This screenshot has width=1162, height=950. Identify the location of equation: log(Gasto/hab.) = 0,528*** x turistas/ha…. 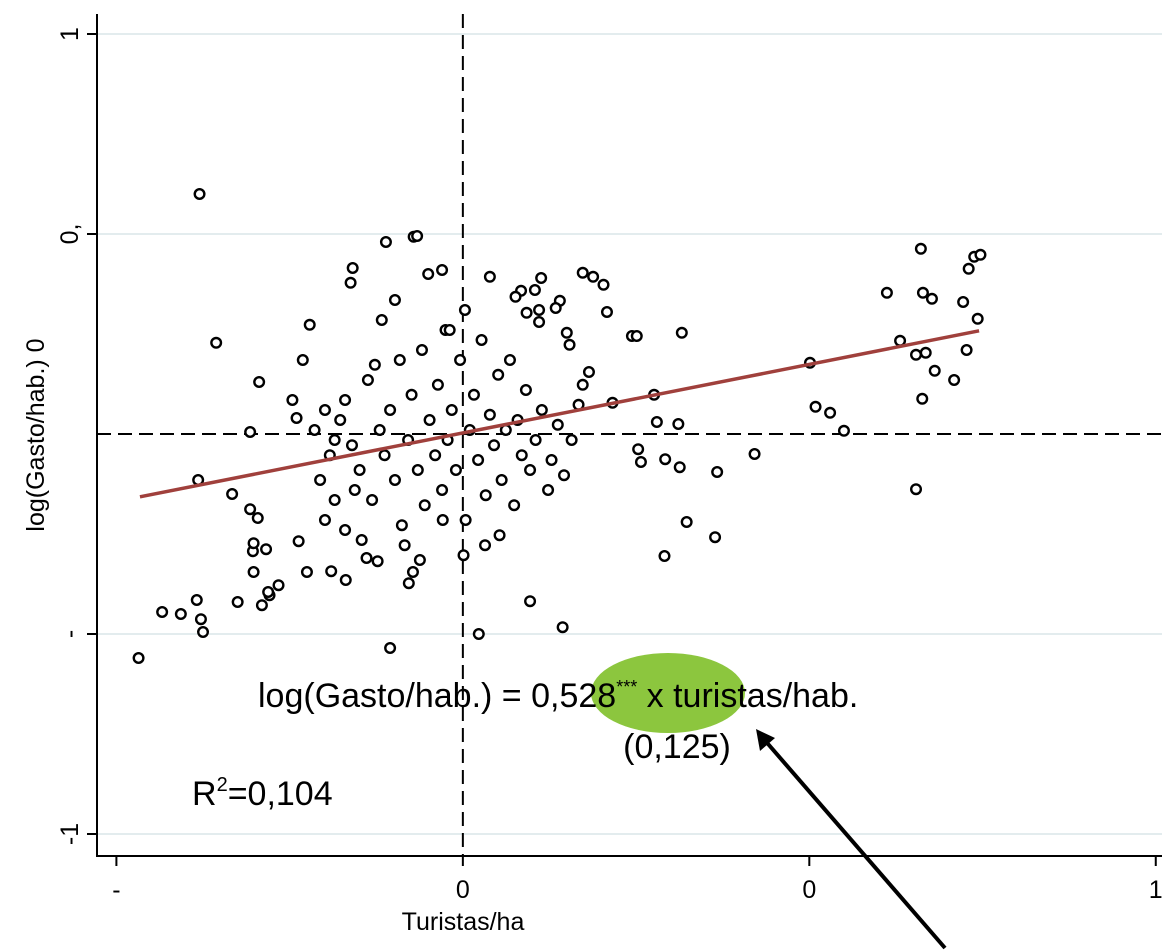
(558, 696).